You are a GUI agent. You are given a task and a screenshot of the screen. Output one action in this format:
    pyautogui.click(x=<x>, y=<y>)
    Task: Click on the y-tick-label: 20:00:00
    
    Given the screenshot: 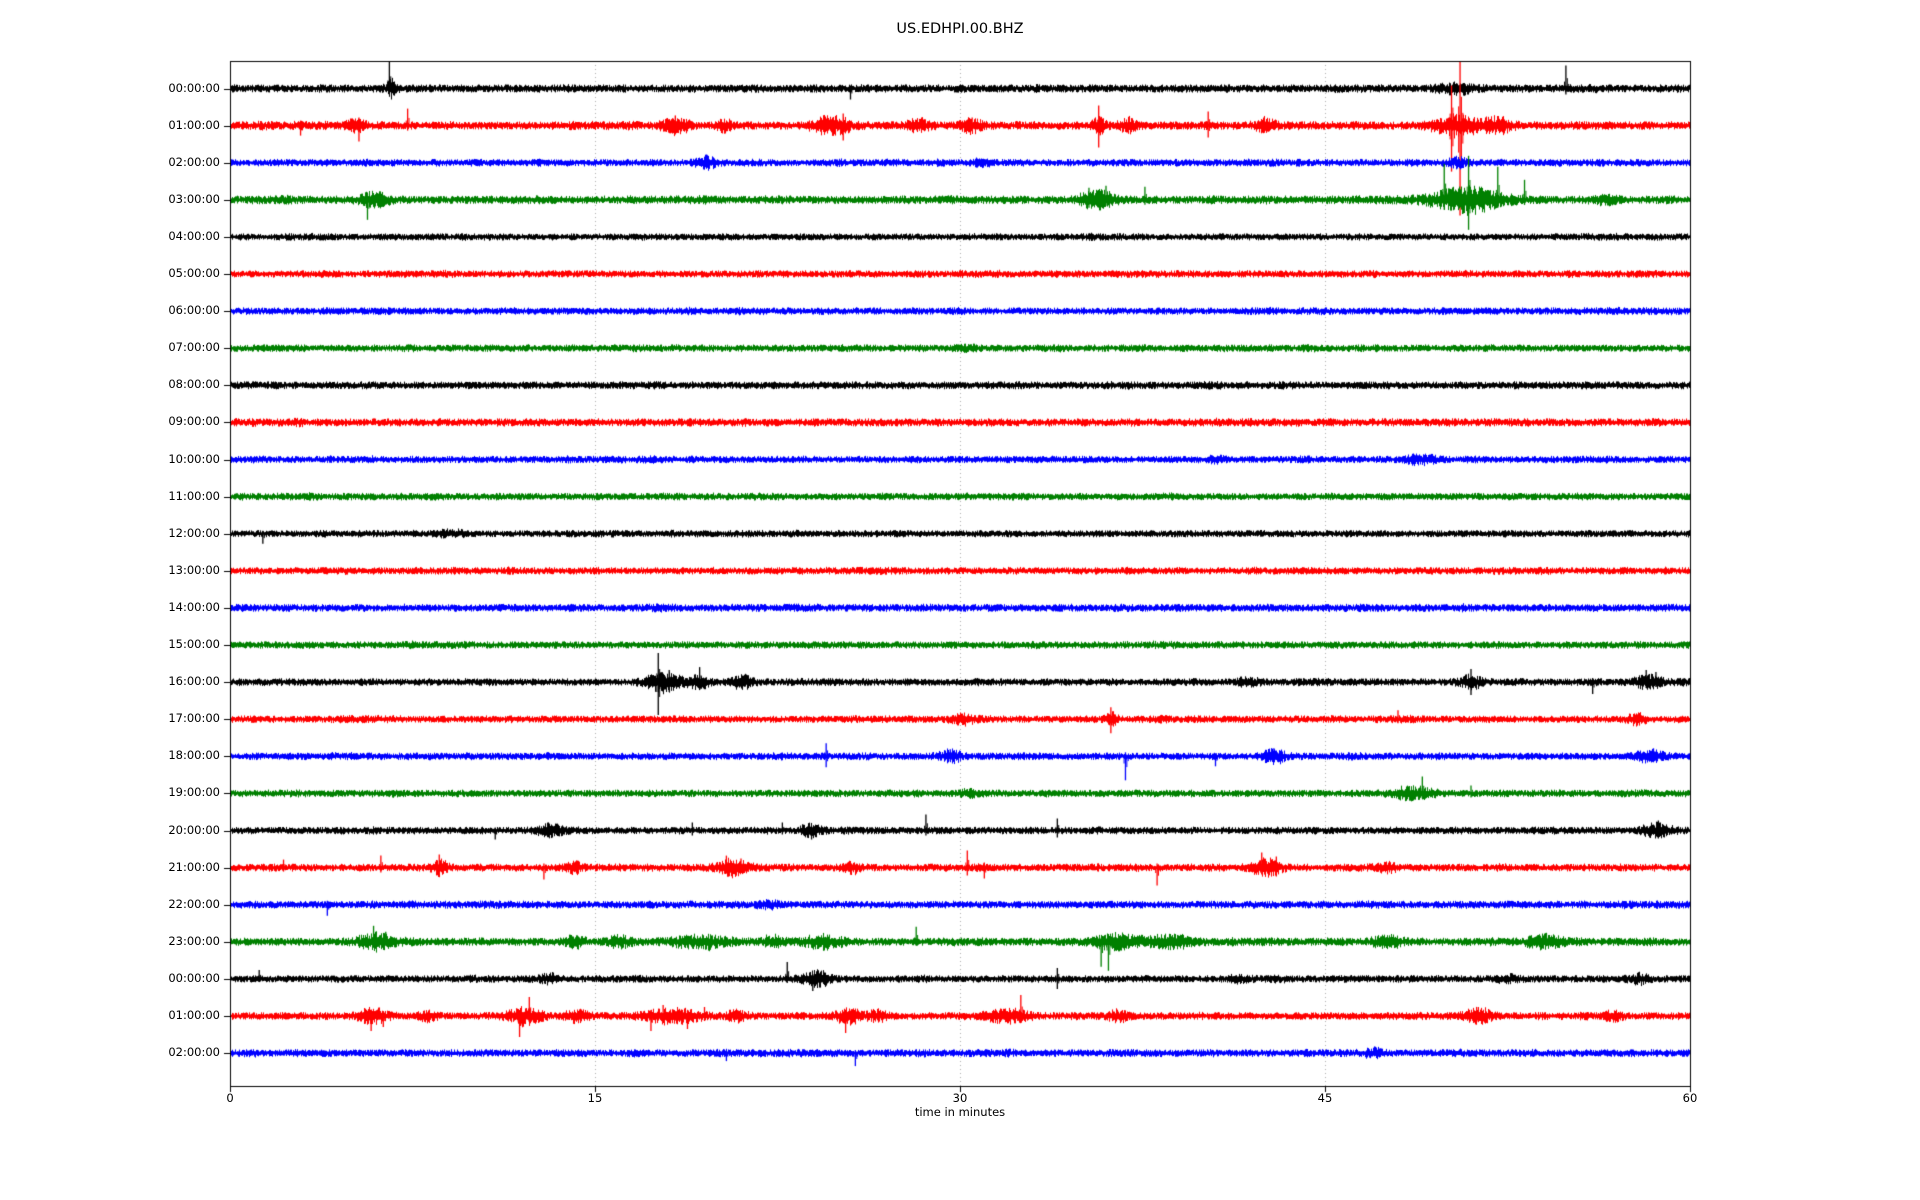 What is the action you would take?
    pyautogui.click(x=194, y=829)
    